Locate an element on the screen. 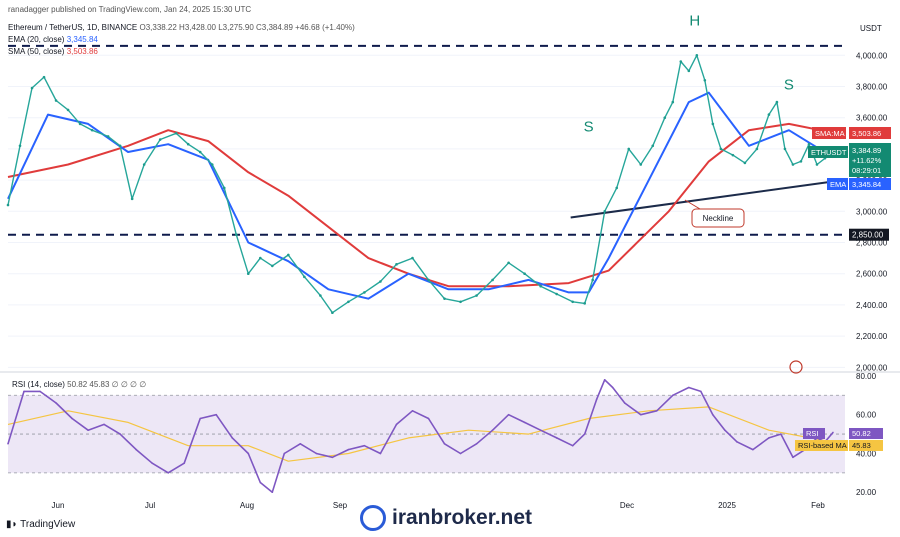 The height and width of the screenshot is (537, 900). ethusdt-tag-label: ETHUSDT is located at coordinates (829, 152).